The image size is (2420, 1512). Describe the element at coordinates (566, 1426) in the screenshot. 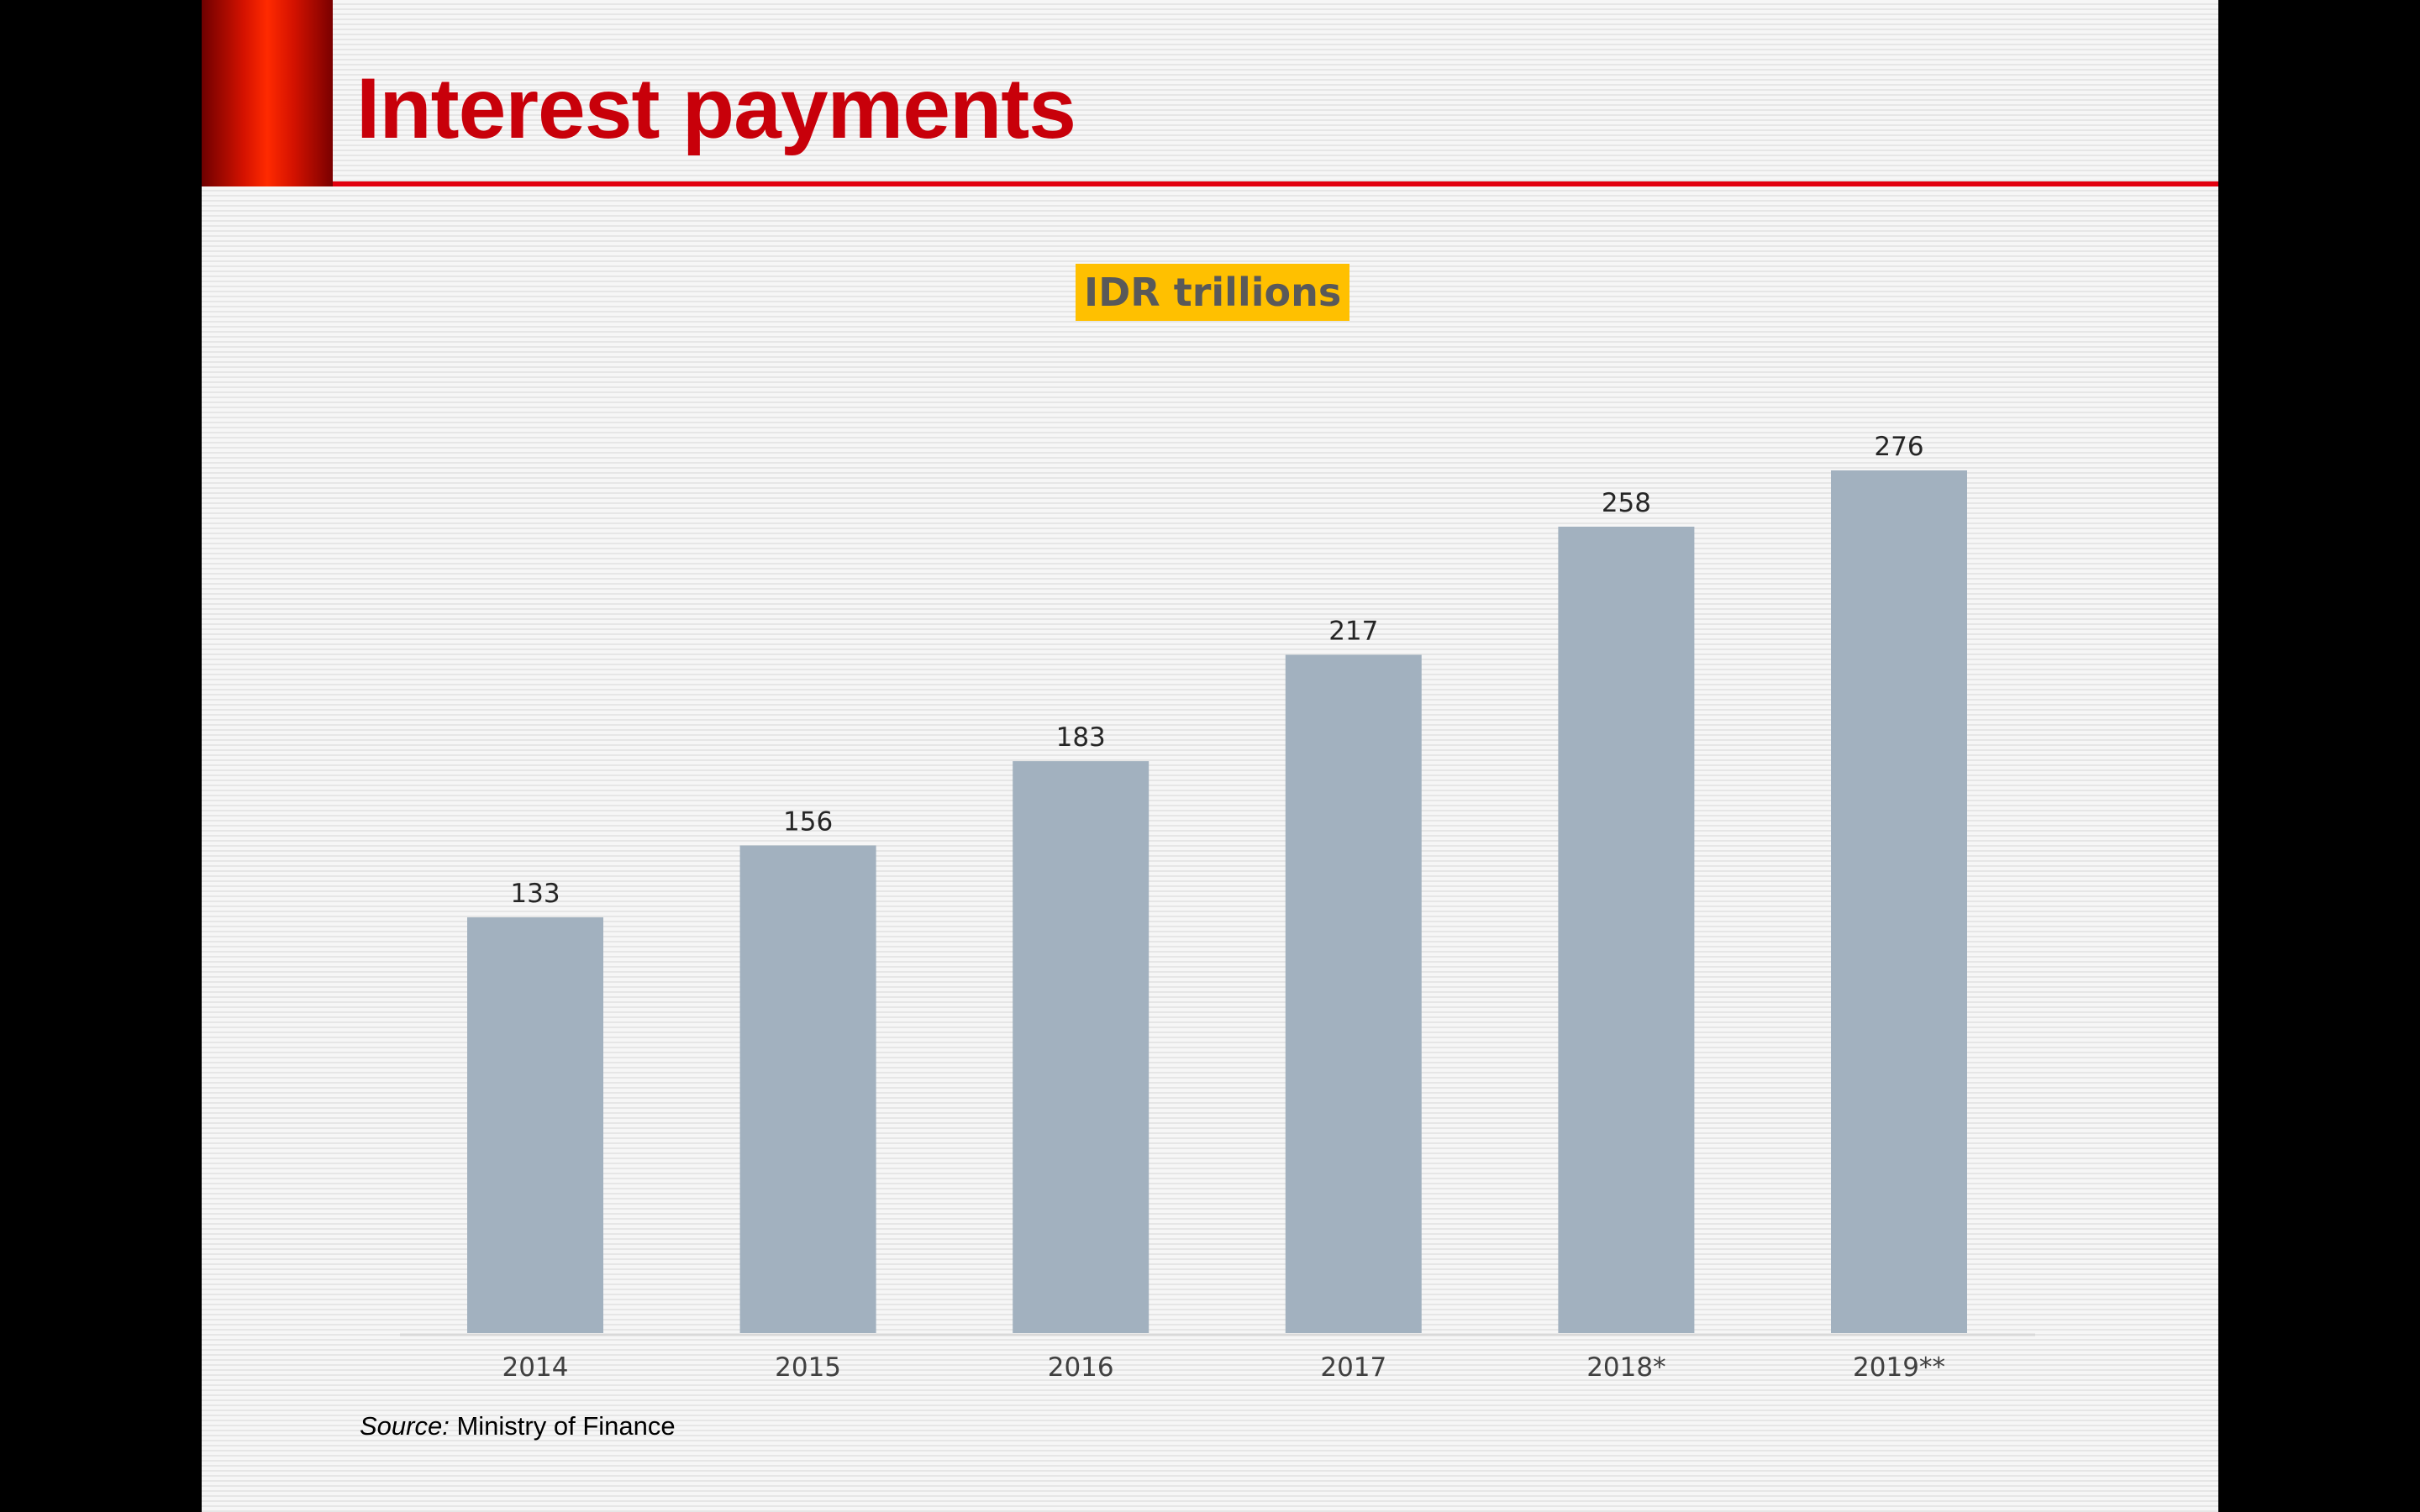

I see `source-text: Ministry of Finance` at that location.